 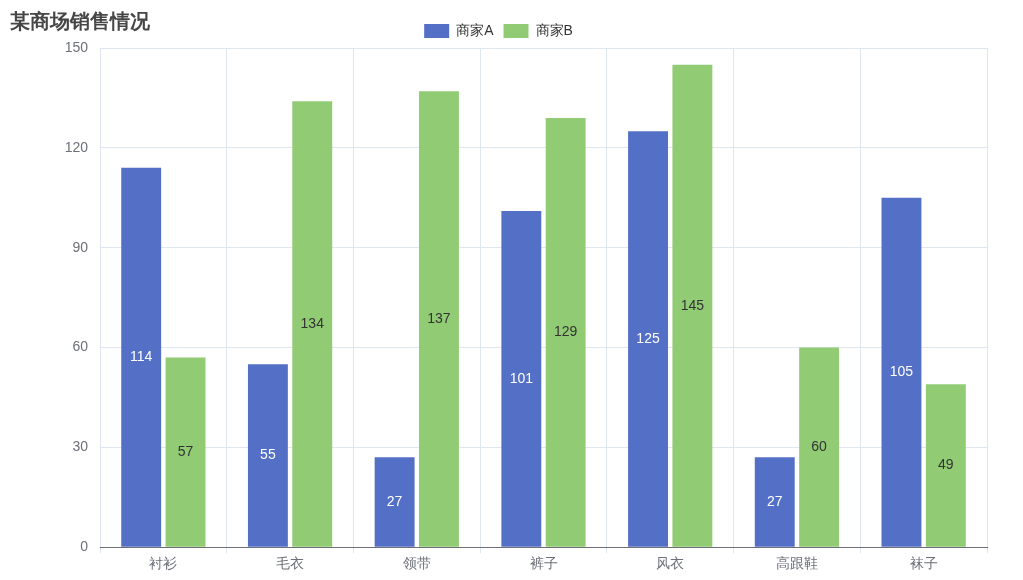 I want to click on x-tick-label: 裤子, so click(x=543, y=563).